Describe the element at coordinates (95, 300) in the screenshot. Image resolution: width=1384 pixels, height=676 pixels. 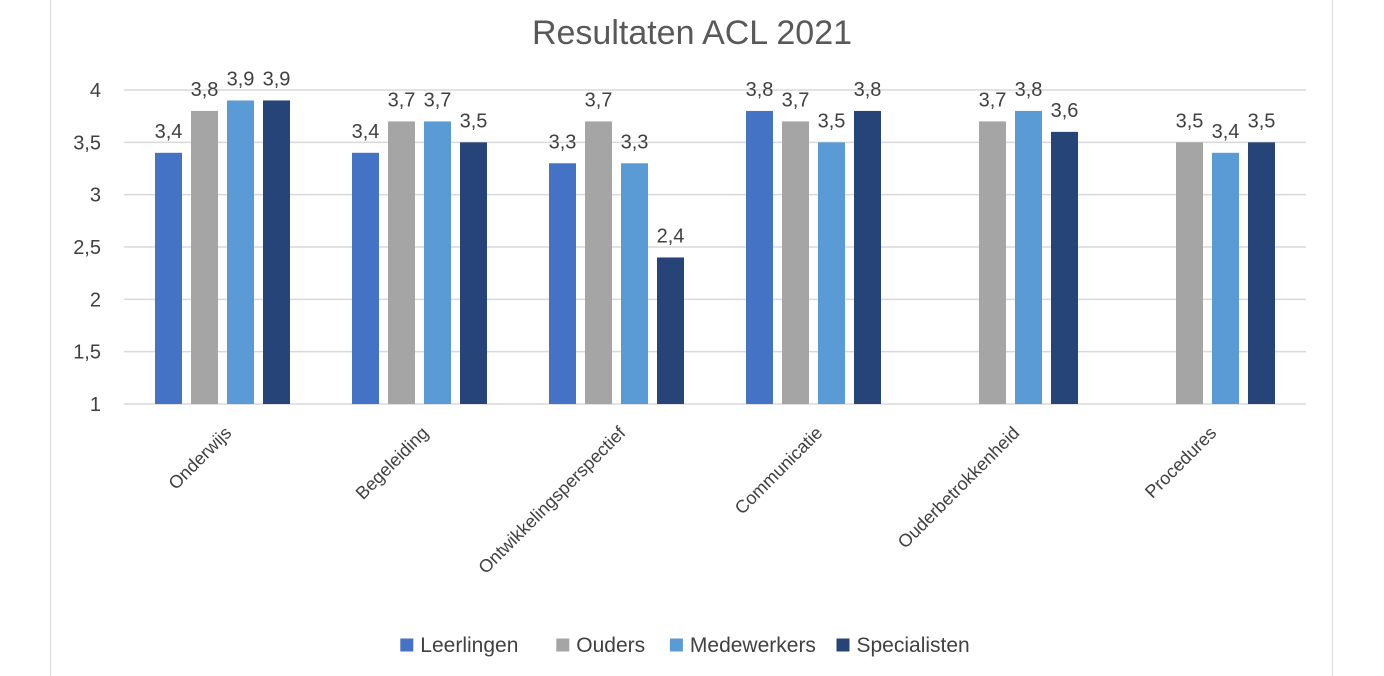
I see `y-tick-label: 2` at that location.